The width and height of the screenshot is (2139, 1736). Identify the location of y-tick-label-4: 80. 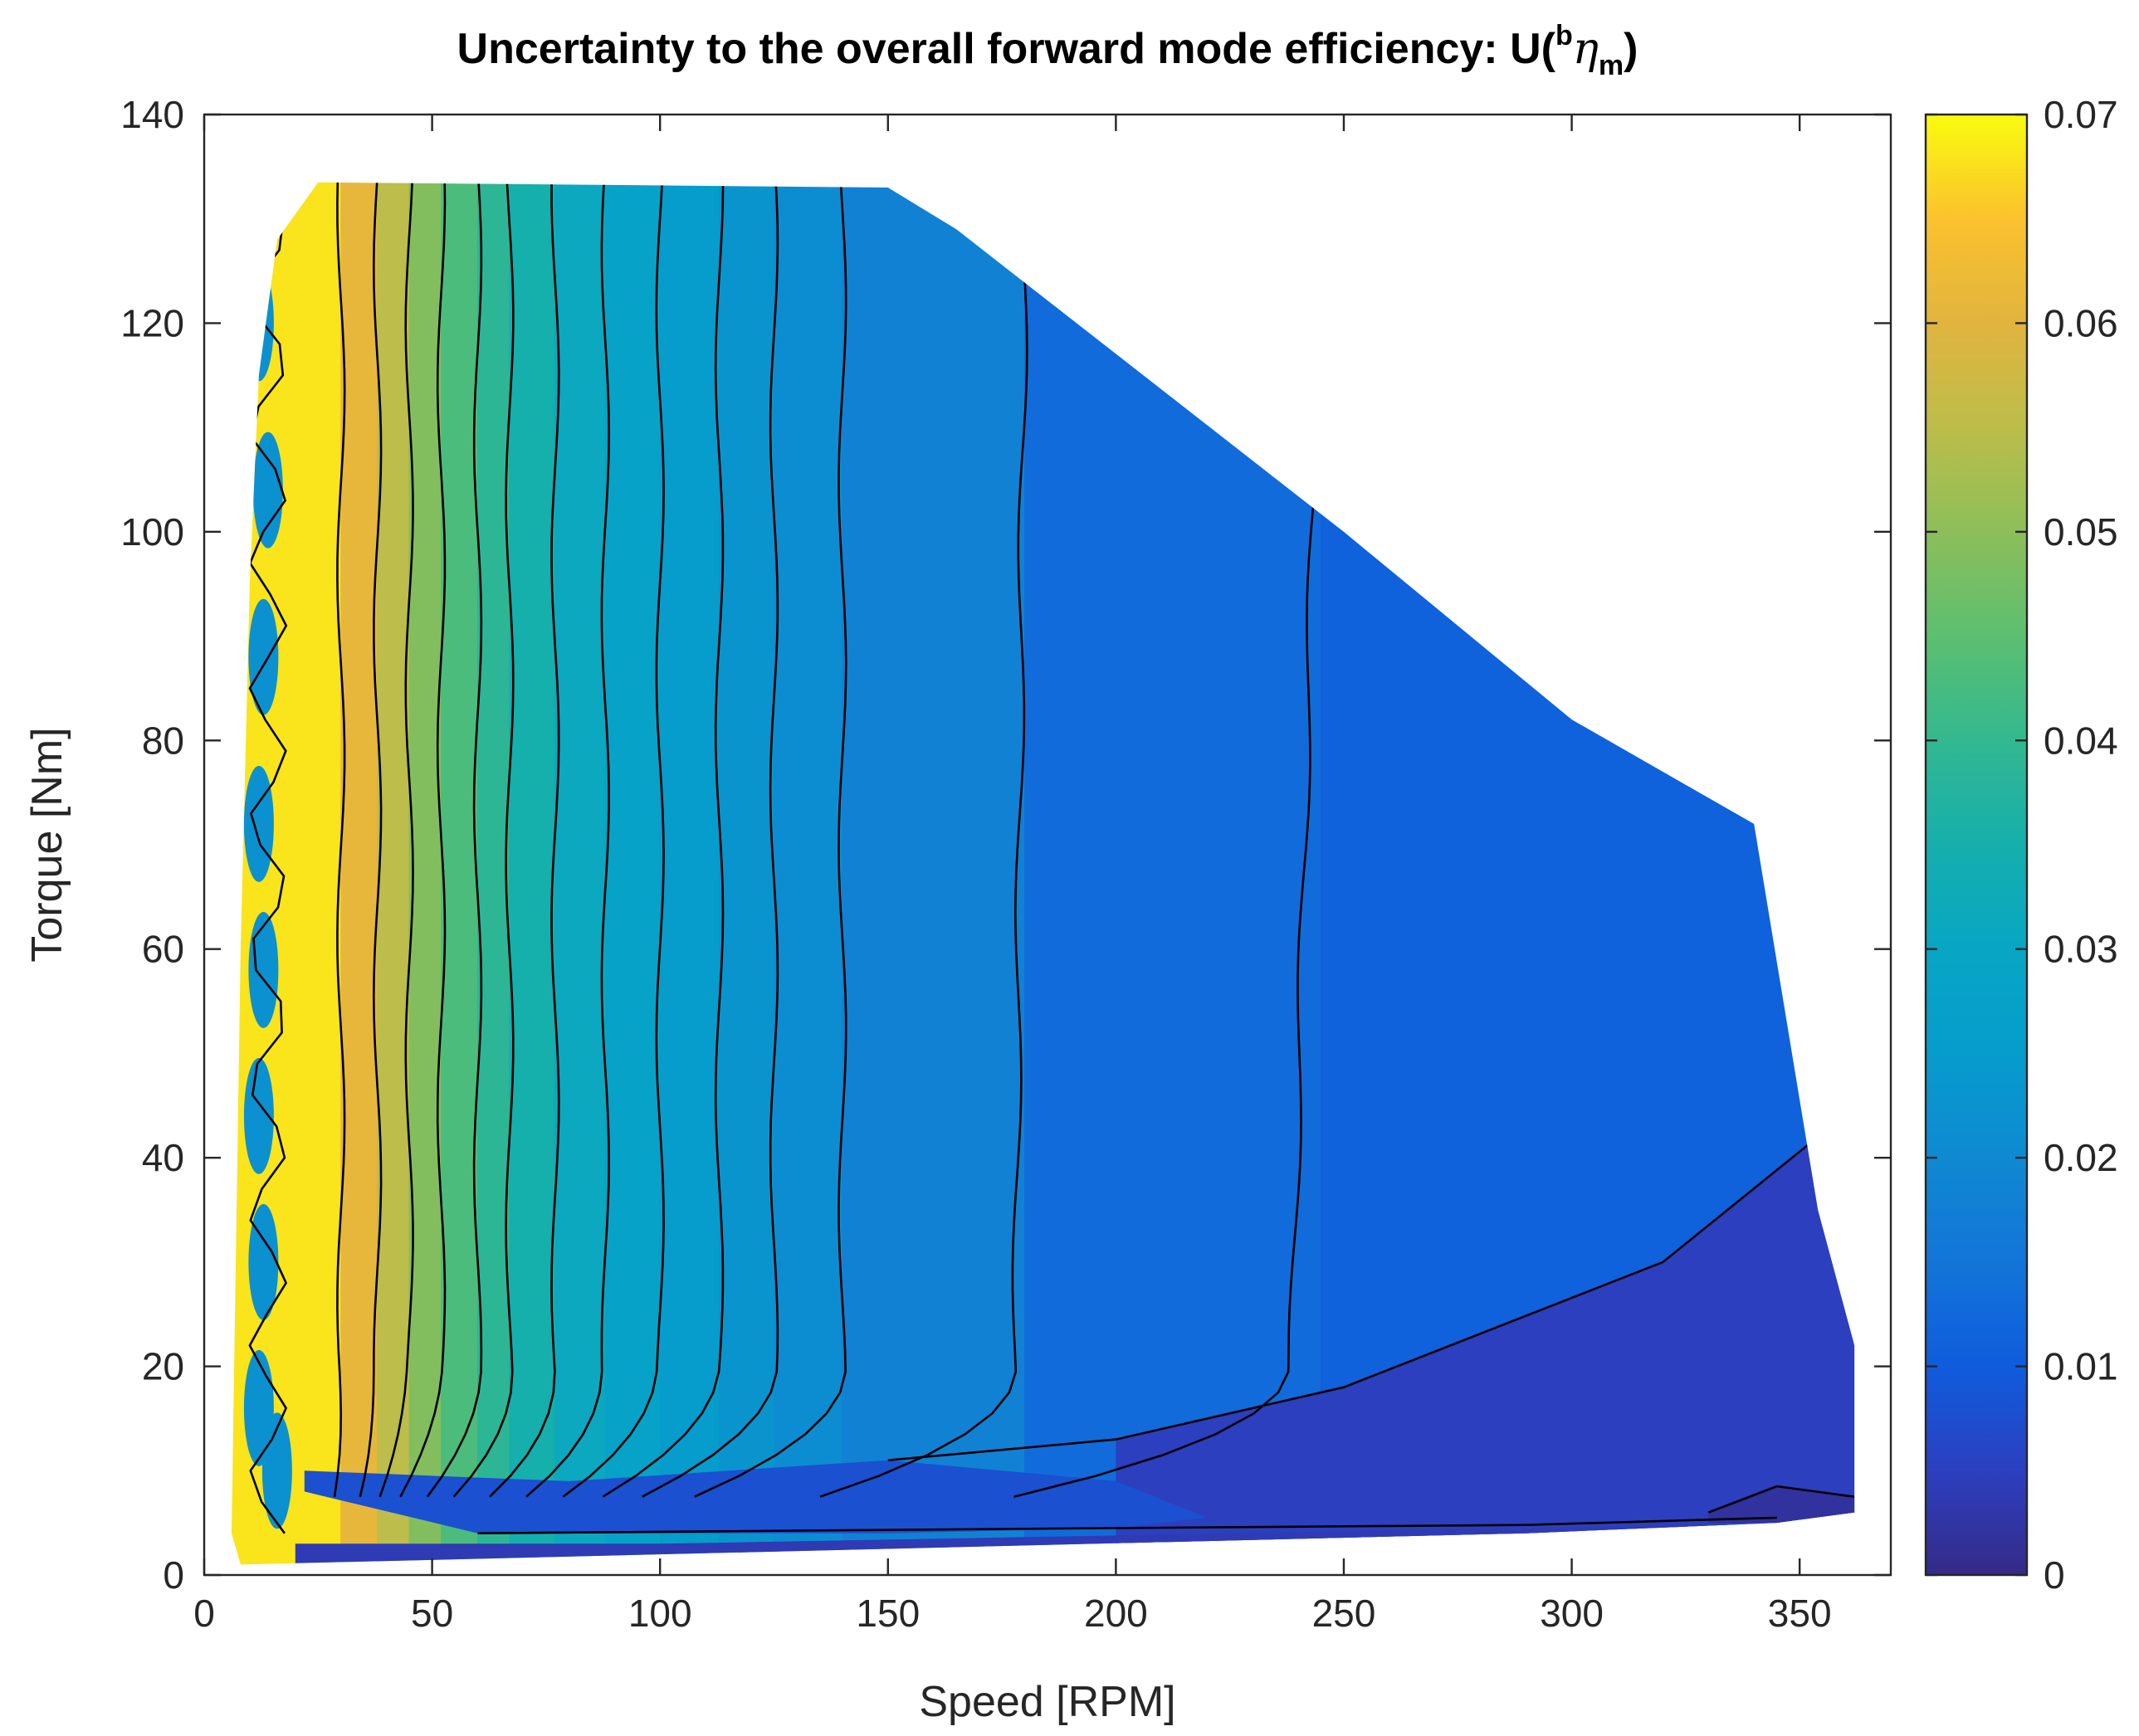
(163, 740).